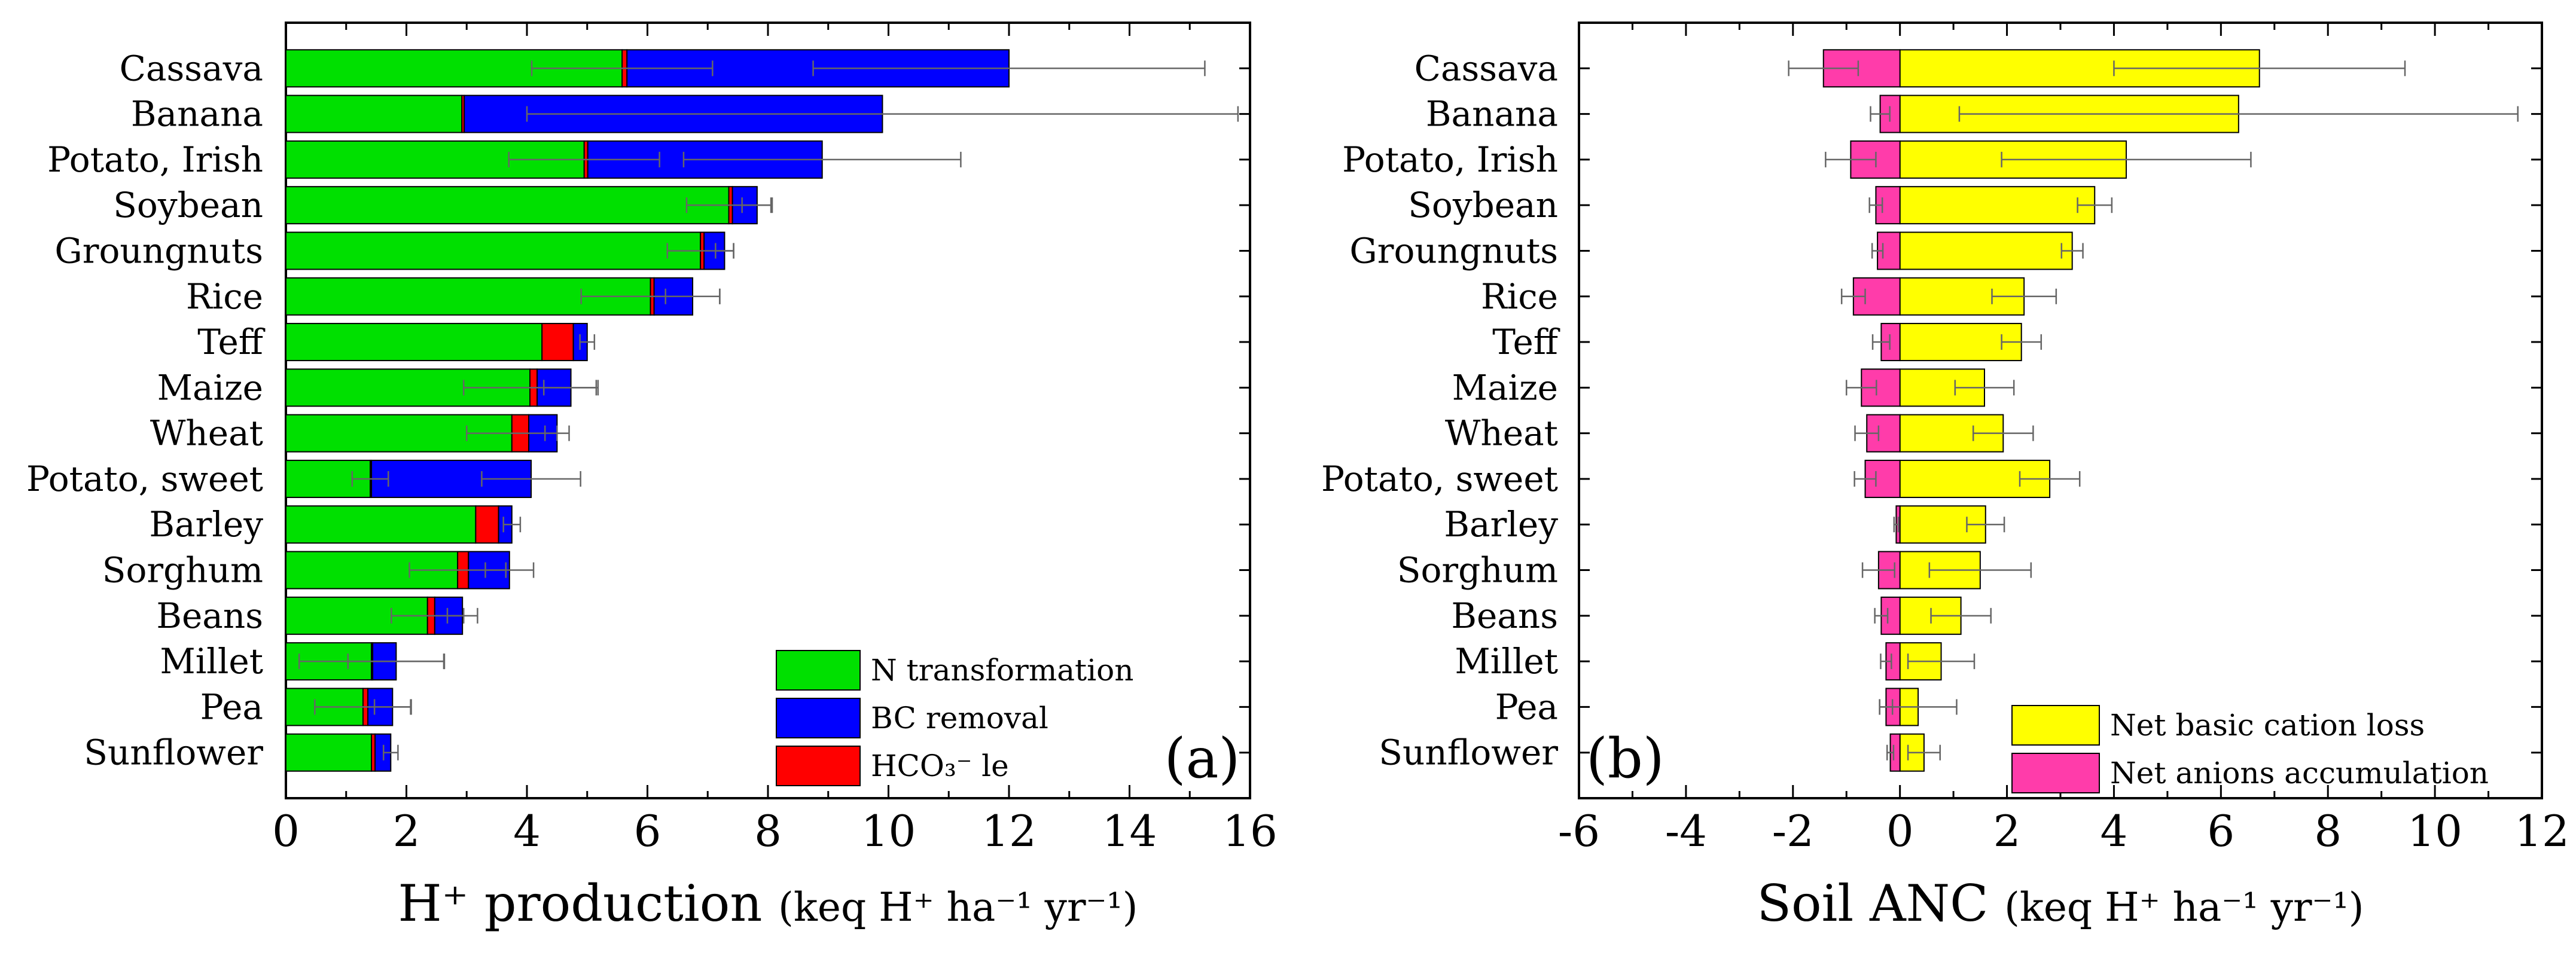 Image resolution: width=2576 pixels, height=968 pixels. Describe the element at coordinates (2055, 773) in the screenshot. I see `legend-swatch-net-anions-accumulation` at that location.